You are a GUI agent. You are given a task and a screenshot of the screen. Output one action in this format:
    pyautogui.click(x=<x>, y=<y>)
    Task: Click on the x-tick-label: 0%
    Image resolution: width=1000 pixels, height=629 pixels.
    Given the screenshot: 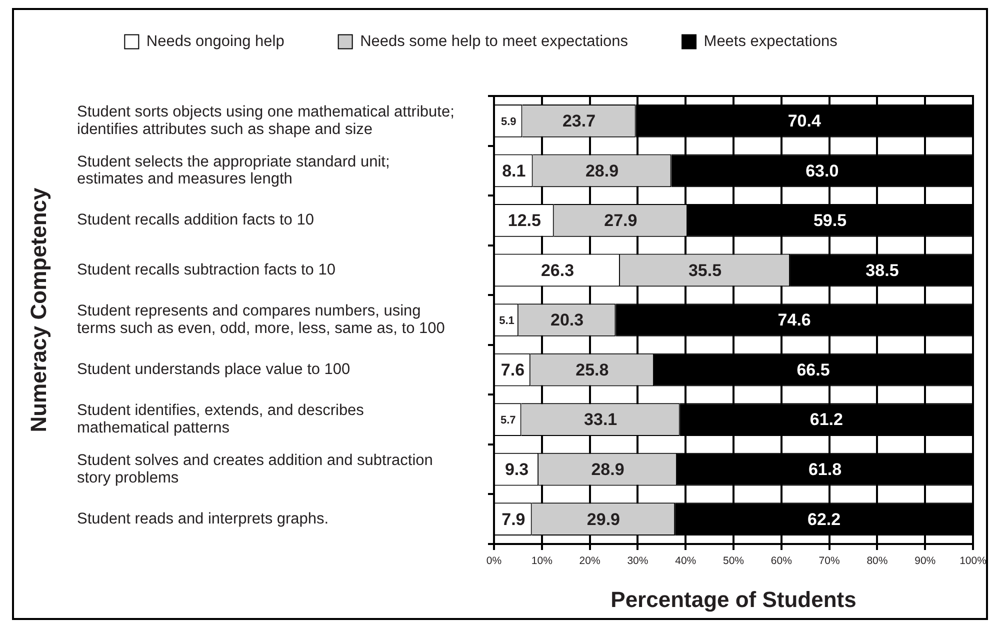 What is the action you would take?
    pyautogui.click(x=494, y=561)
    